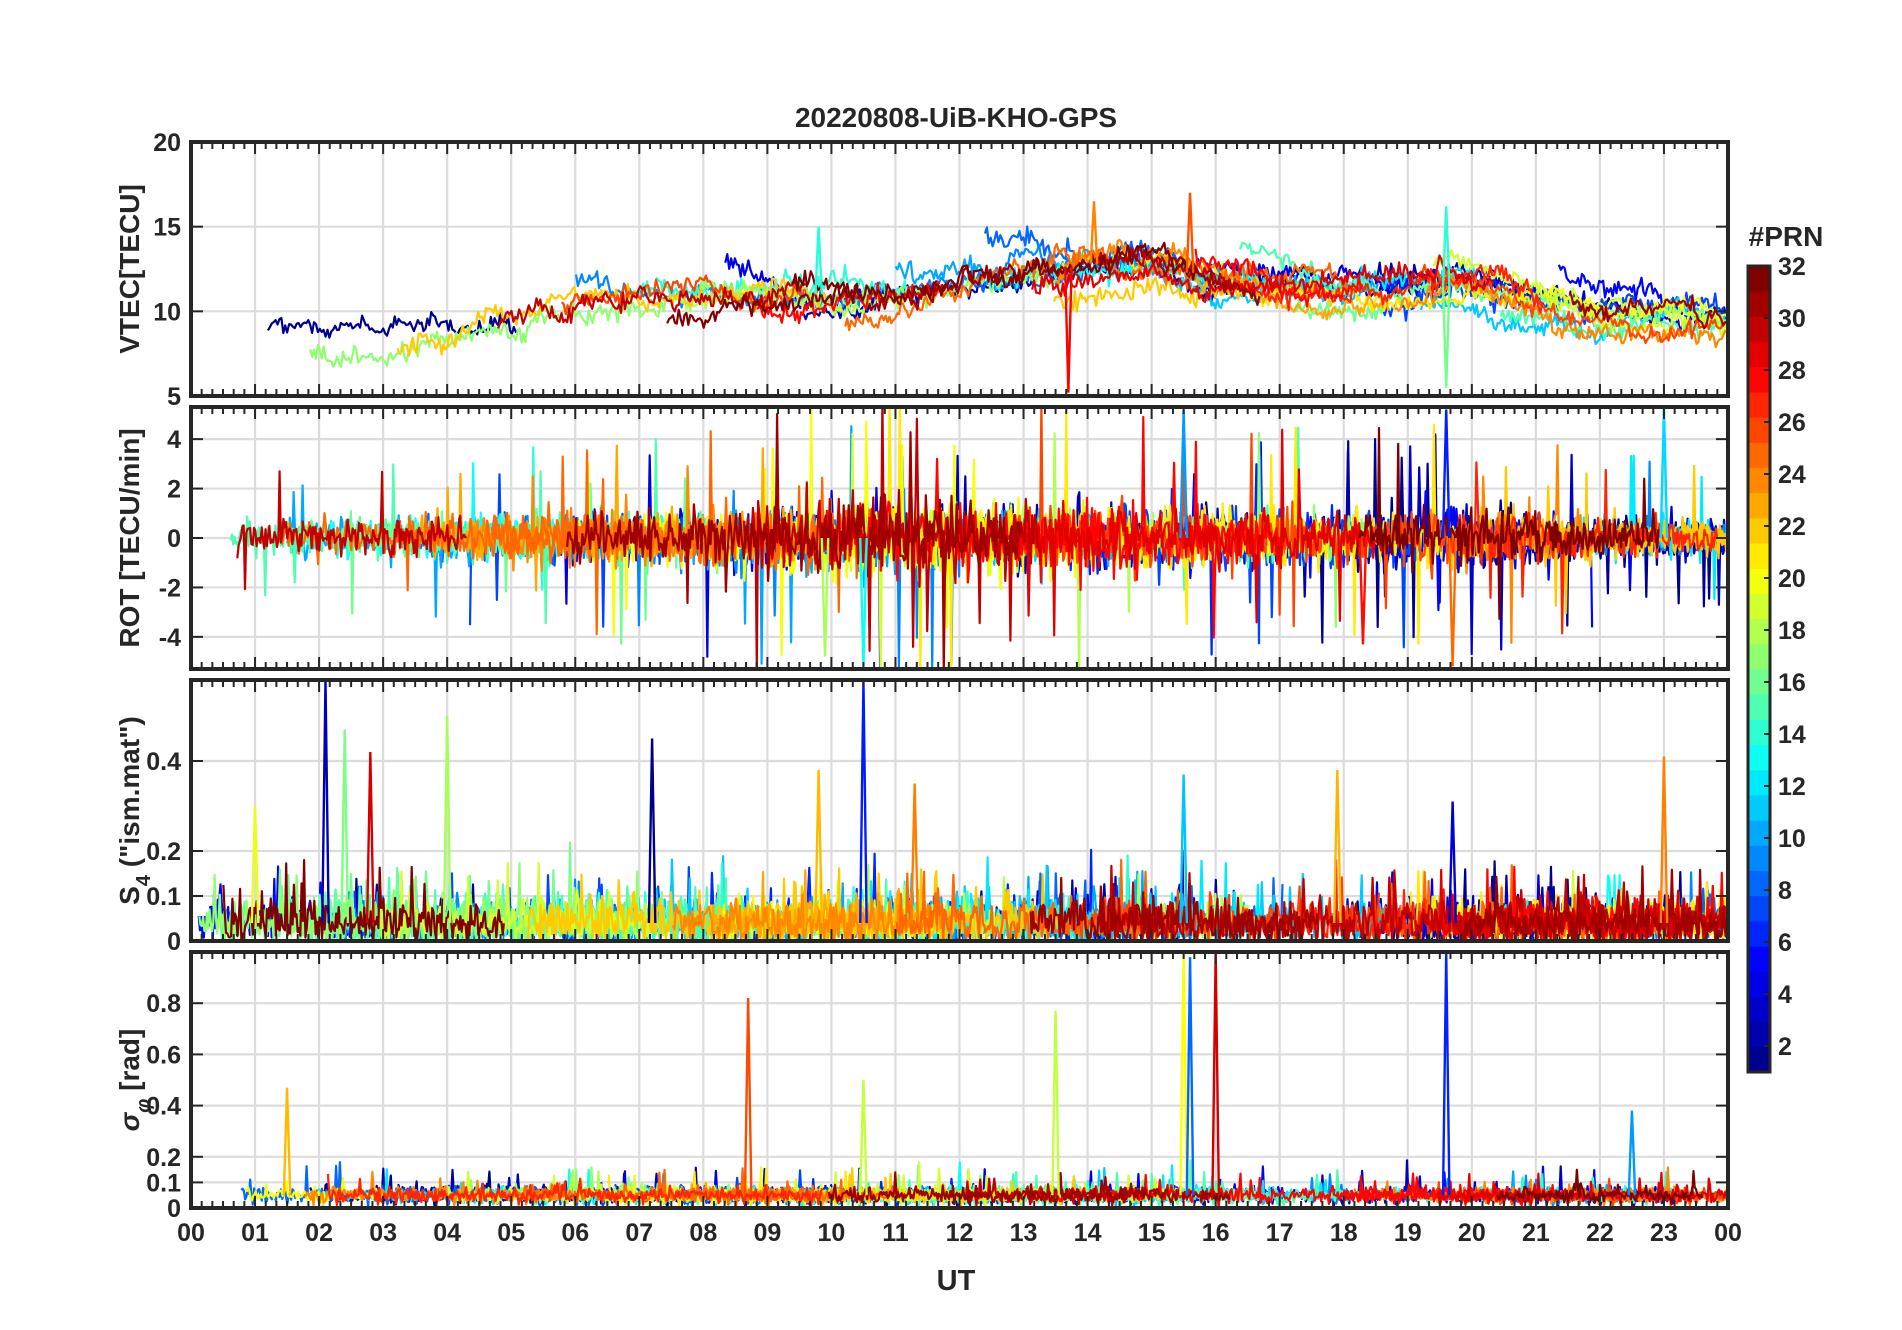 The height and width of the screenshot is (1330, 1902). What do you see at coordinates (1024, 1233) in the screenshot?
I see `x-tick-label: 13` at bounding box center [1024, 1233].